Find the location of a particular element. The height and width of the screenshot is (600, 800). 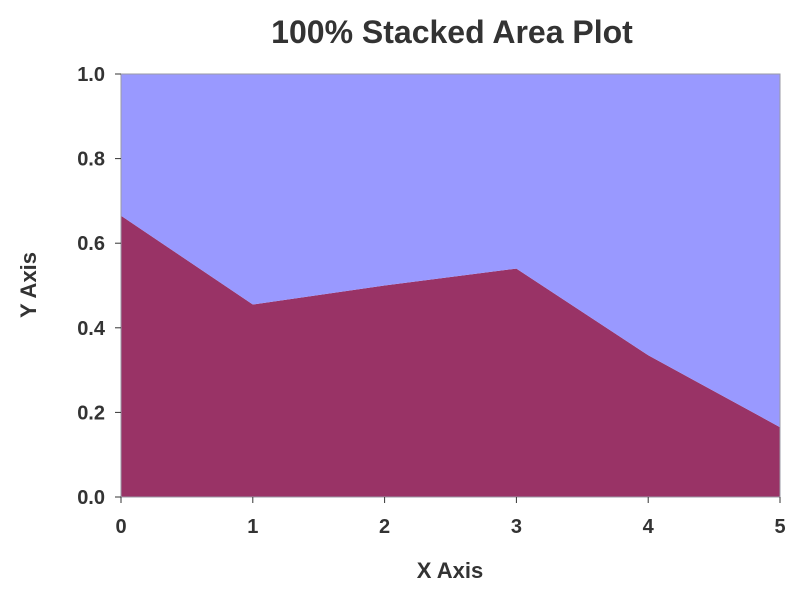

y-tick-label: 0.2 is located at coordinates (91, 413).